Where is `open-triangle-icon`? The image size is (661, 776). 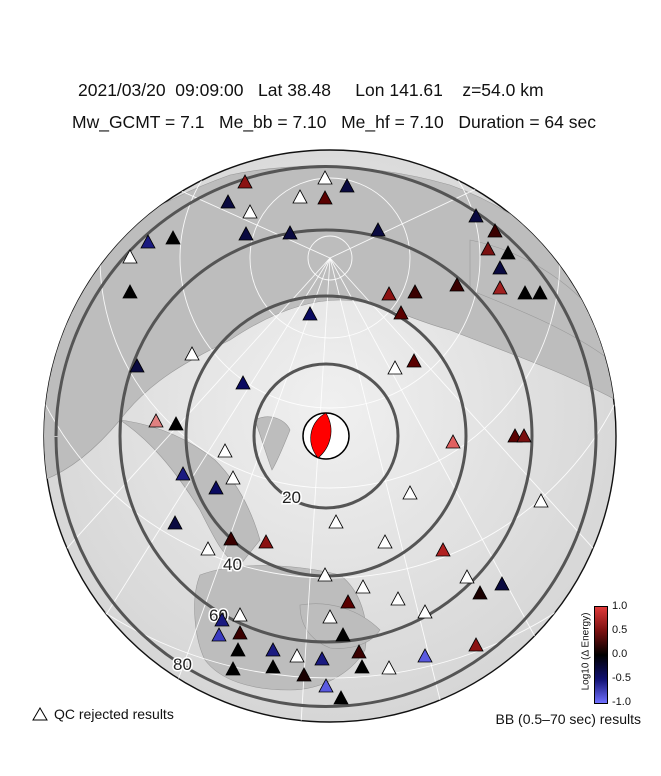 open-triangle-icon is located at coordinates (40, 714).